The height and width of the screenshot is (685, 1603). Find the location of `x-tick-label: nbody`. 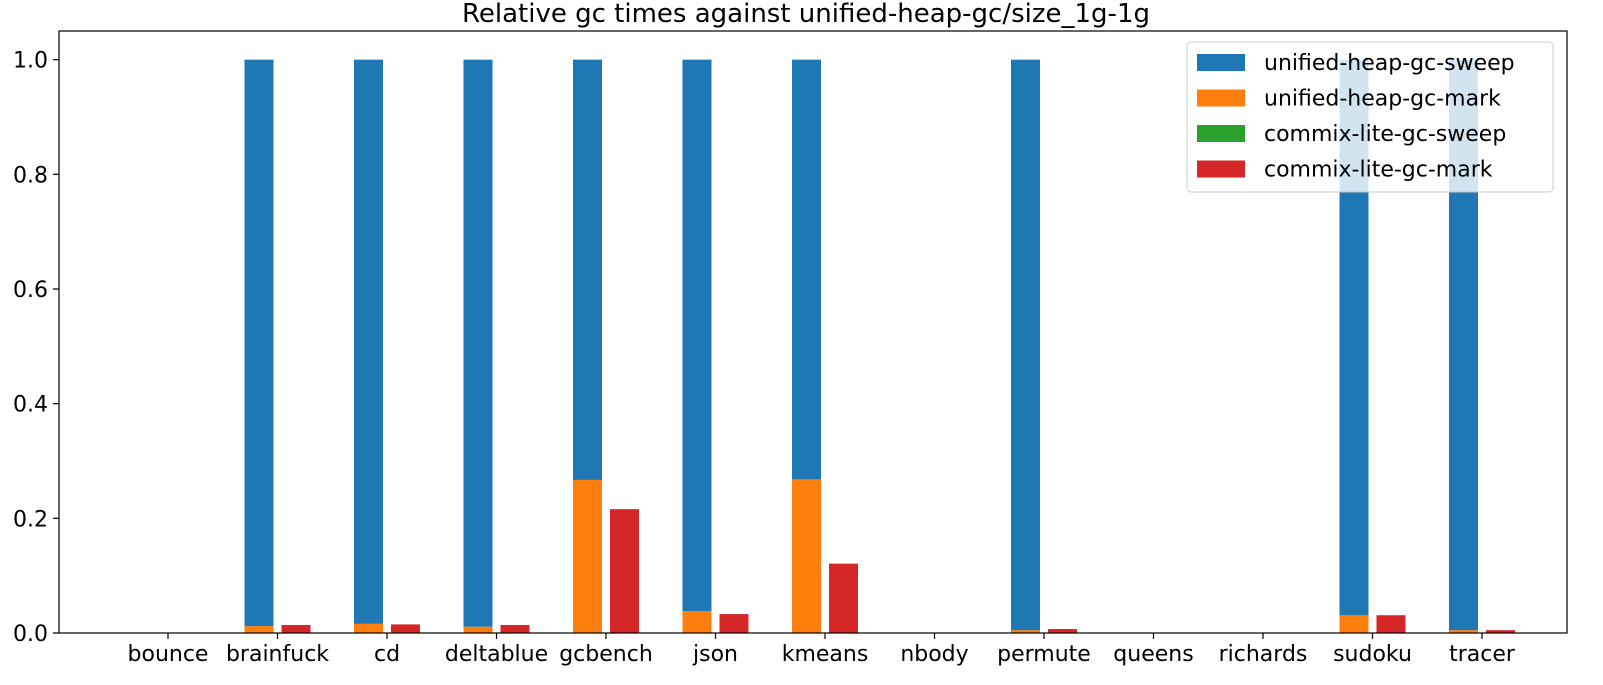

x-tick-label: nbody is located at coordinates (934, 654).